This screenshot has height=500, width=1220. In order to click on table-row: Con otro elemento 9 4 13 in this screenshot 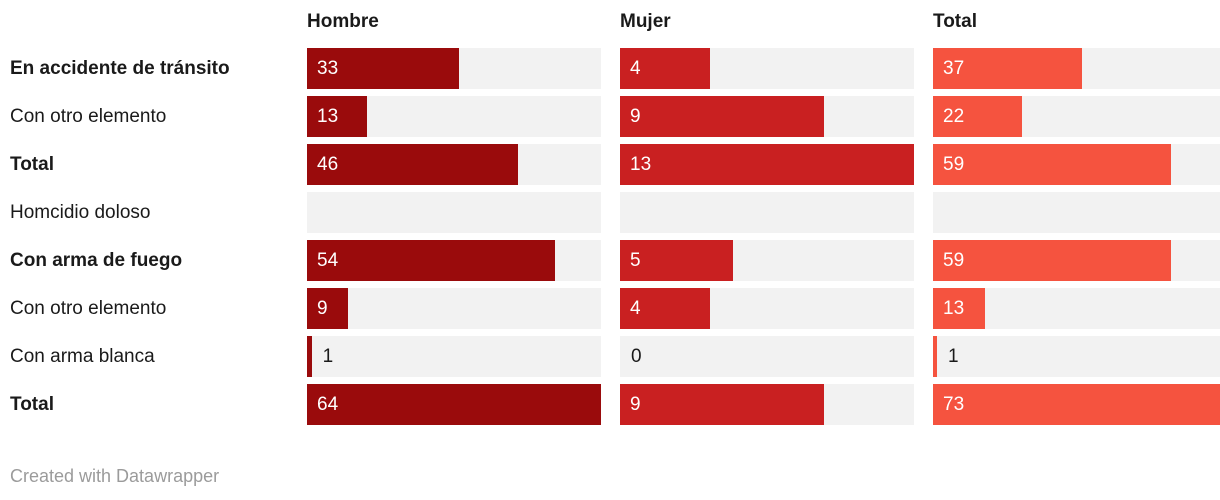, I will do `click(610, 308)`.